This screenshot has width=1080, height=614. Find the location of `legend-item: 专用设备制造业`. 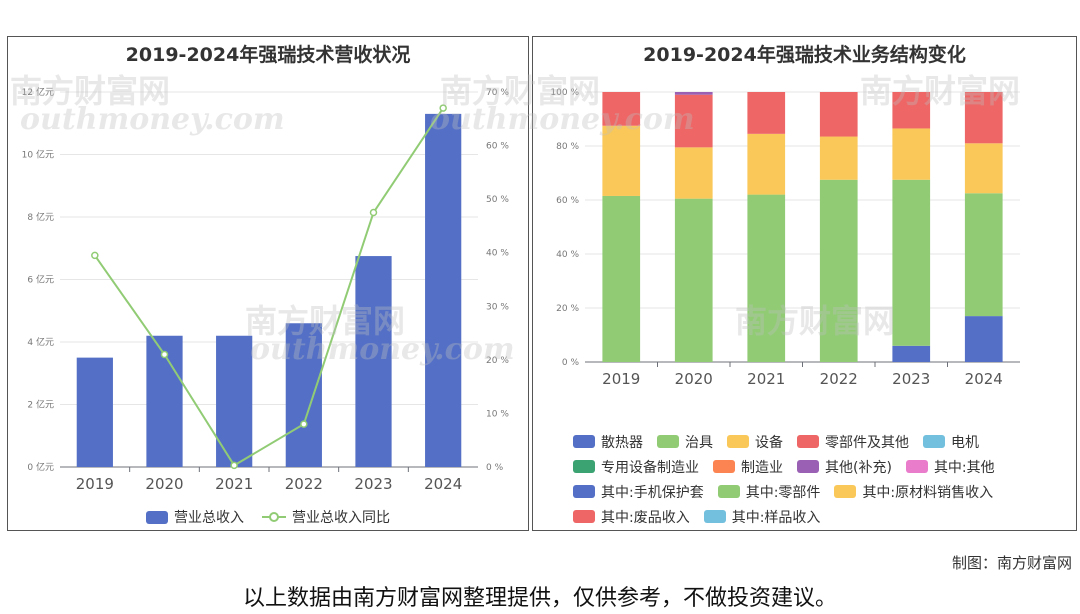

legend-item: 专用设备制造业 is located at coordinates (636, 467).